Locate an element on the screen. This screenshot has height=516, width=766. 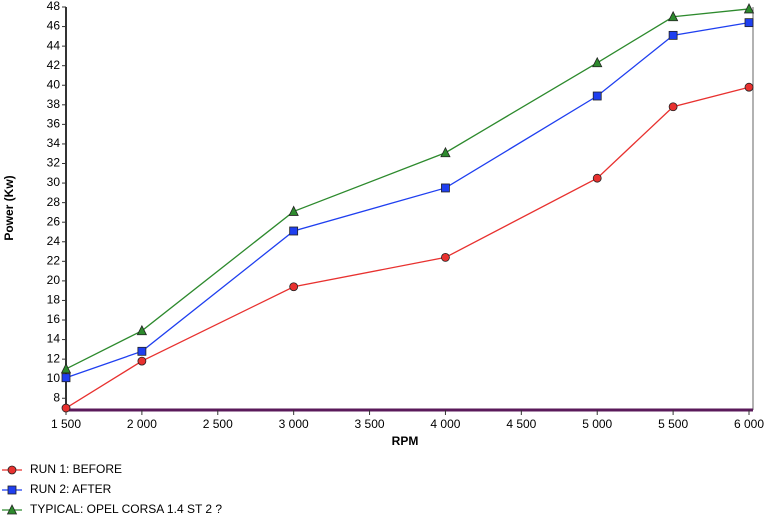
y-tick-label: 42 is located at coordinates (54, 65).